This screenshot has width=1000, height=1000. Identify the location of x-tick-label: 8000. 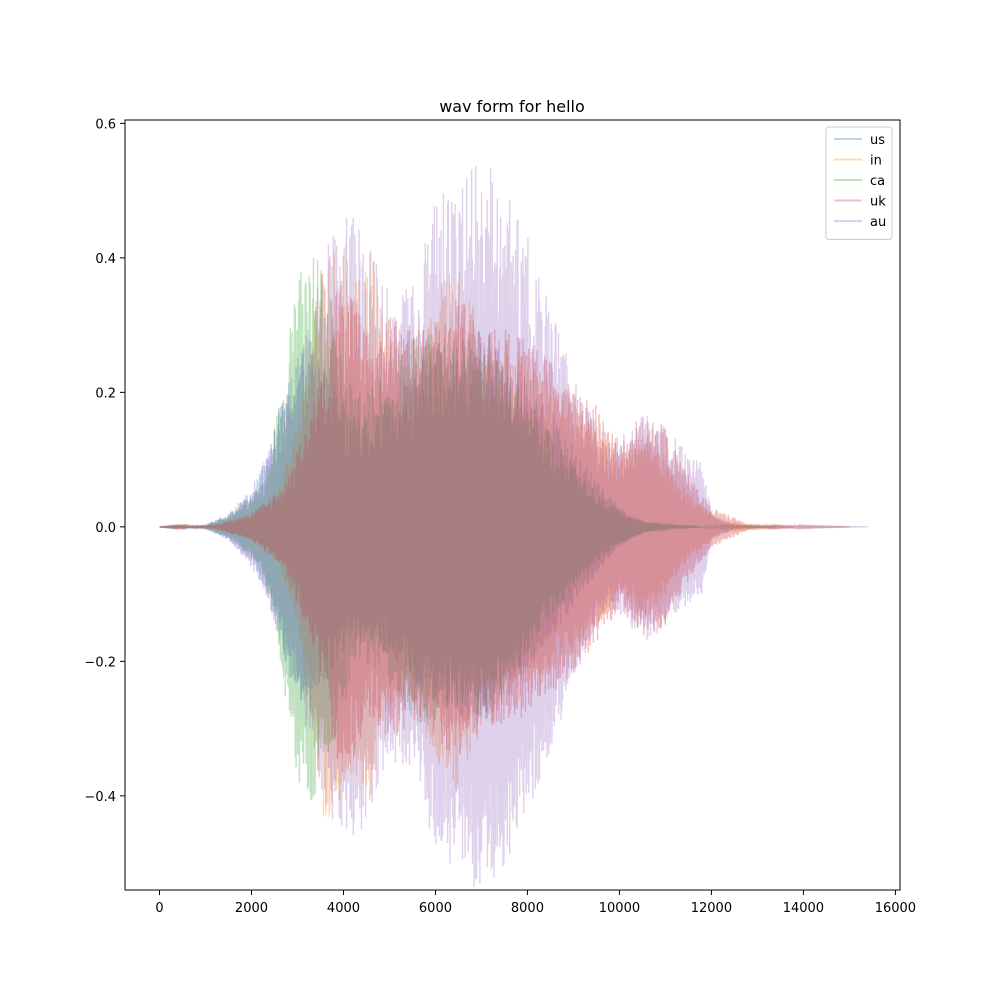
(527, 908).